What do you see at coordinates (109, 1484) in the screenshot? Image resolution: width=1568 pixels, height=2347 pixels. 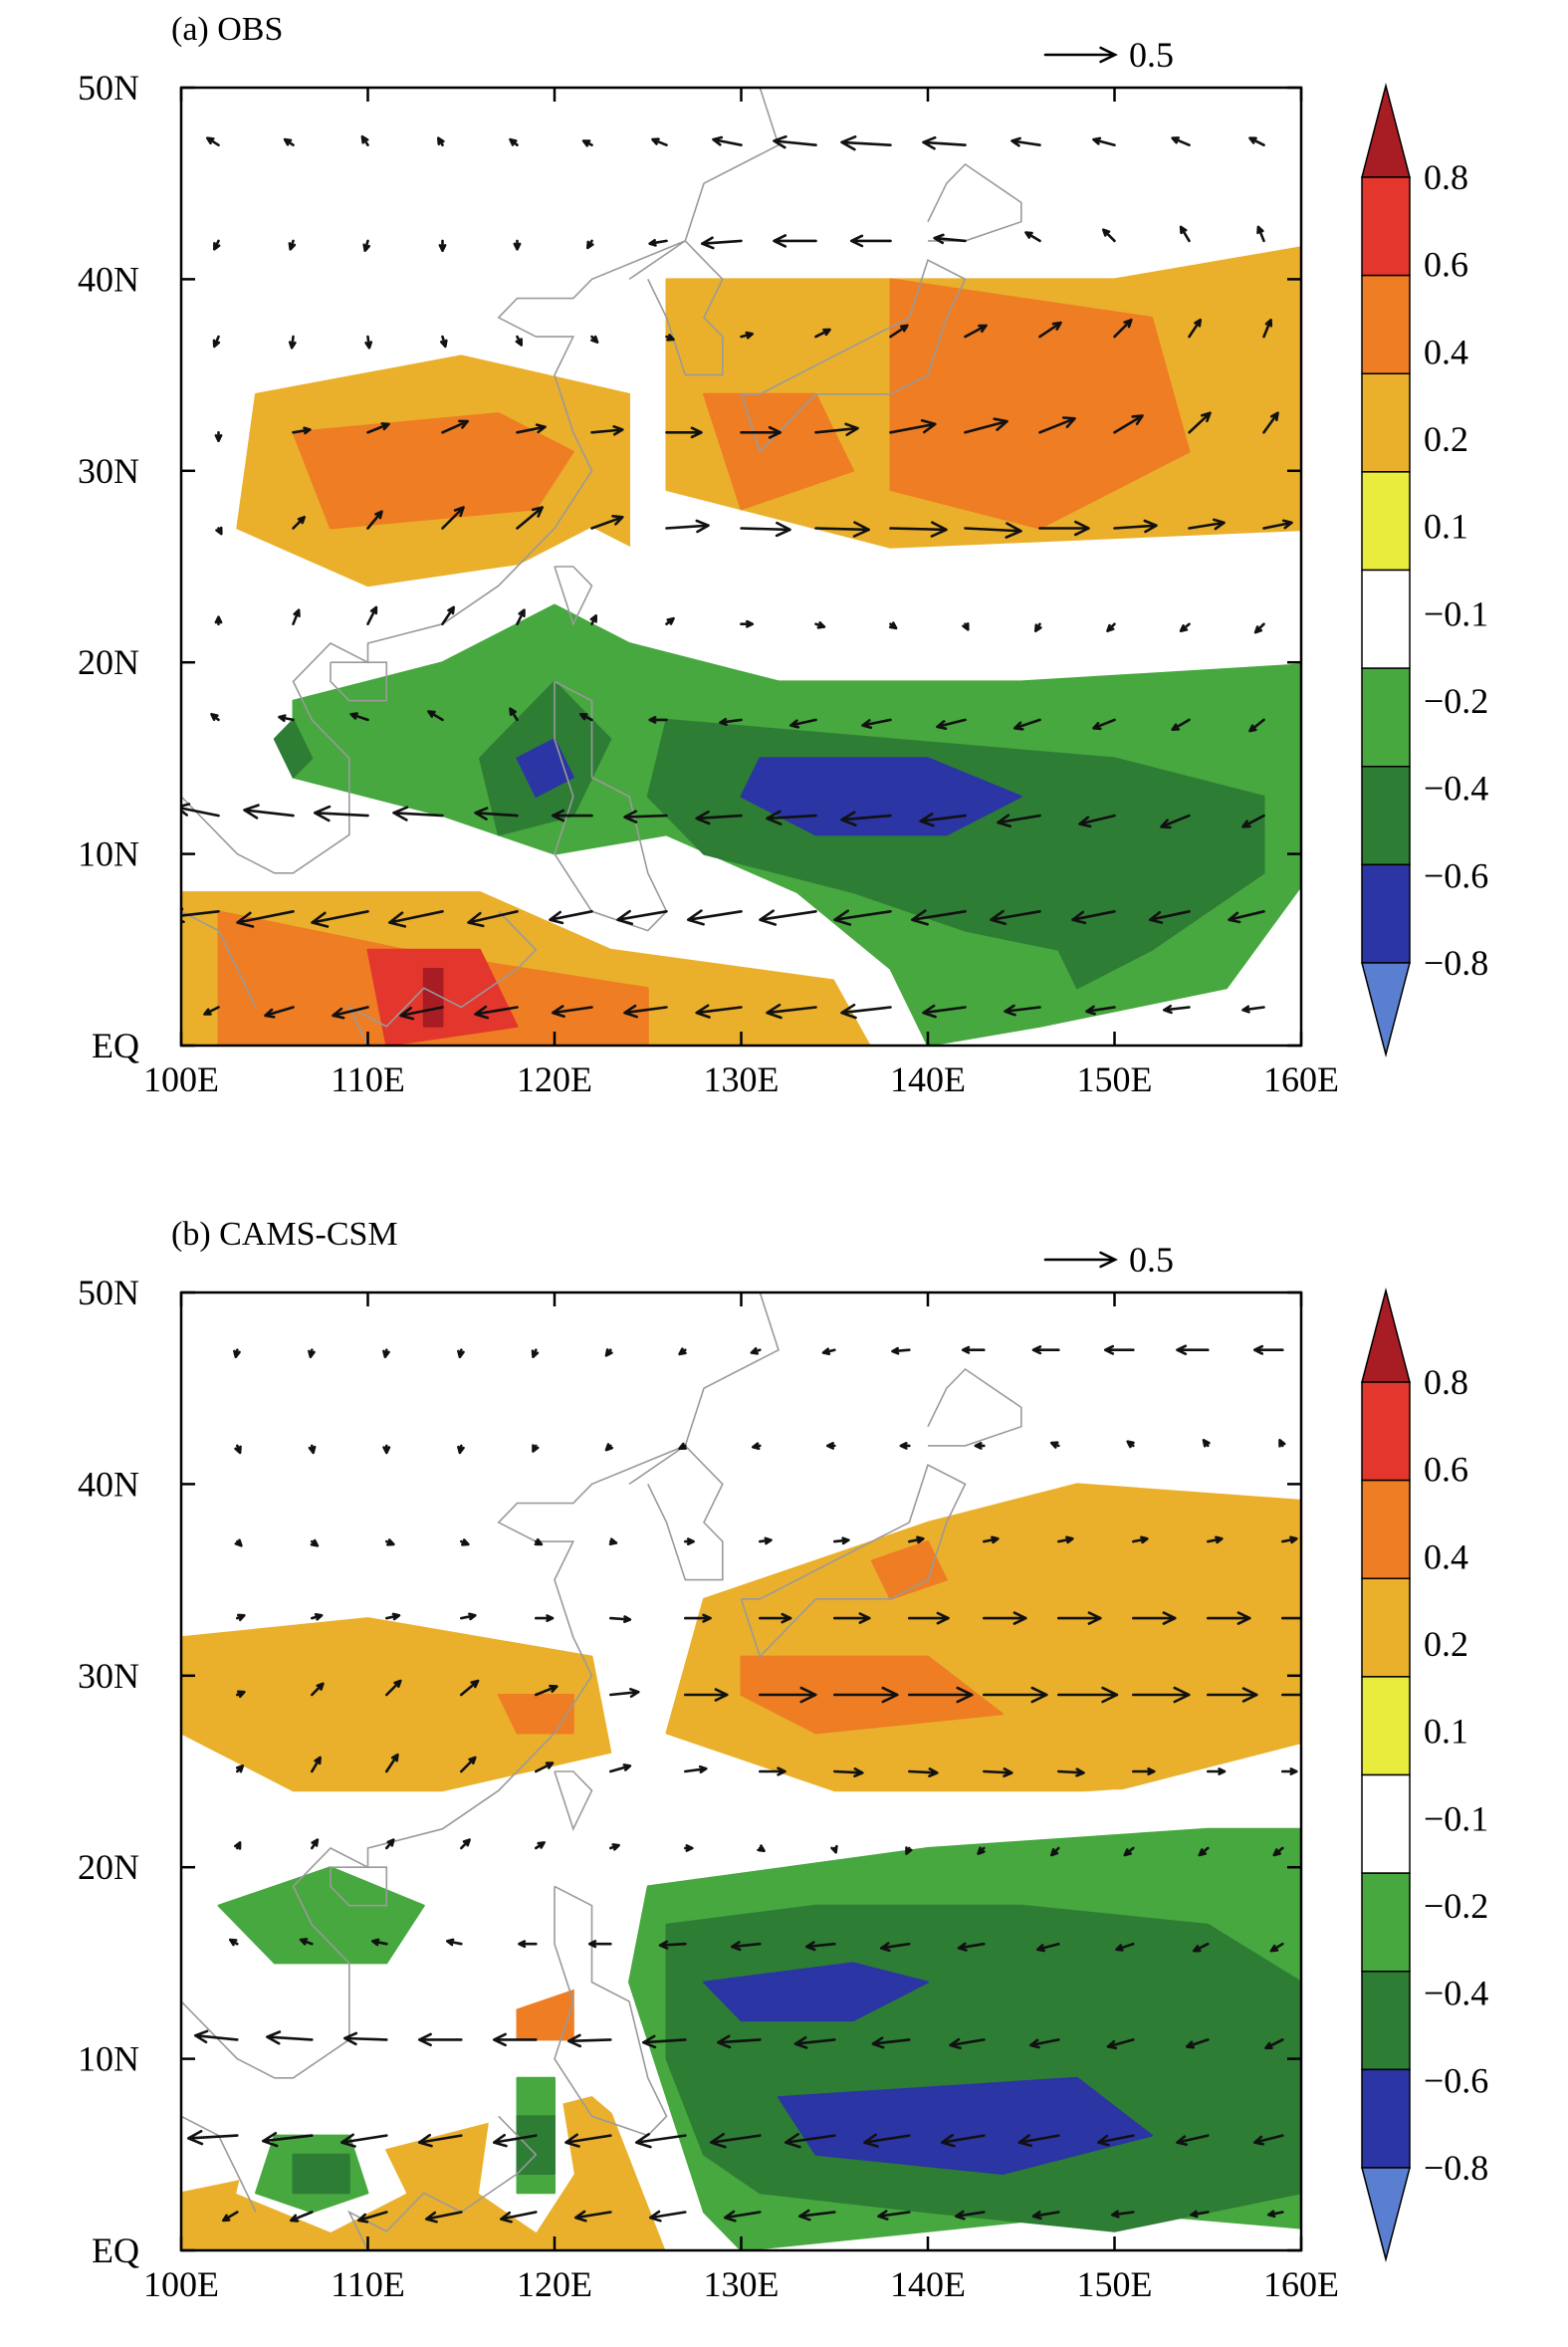 I see `lat-tick-label: 40N` at bounding box center [109, 1484].